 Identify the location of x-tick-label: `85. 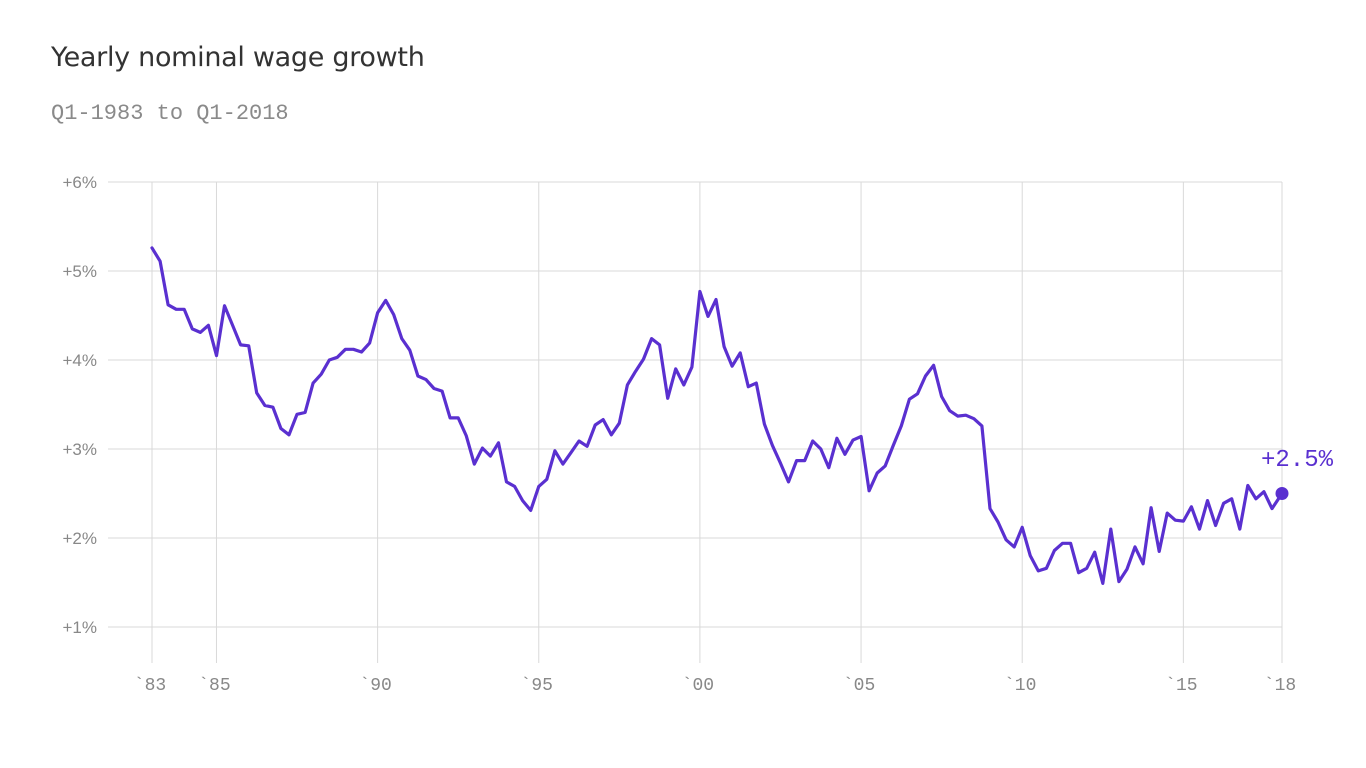
(214, 686).